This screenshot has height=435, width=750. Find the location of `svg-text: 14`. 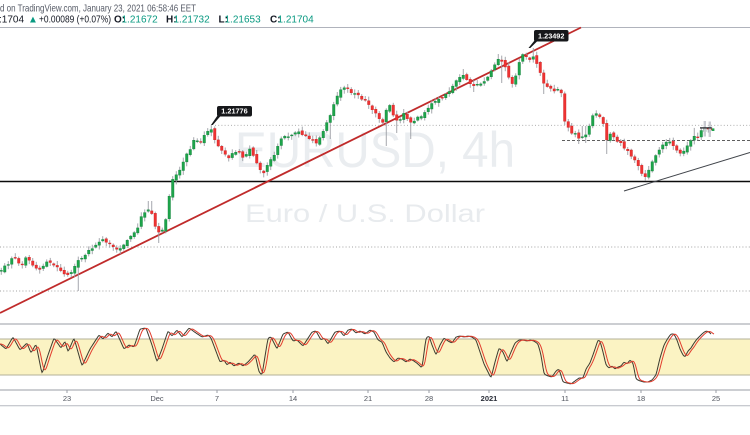

svg-text: 14 is located at coordinates (293, 398).